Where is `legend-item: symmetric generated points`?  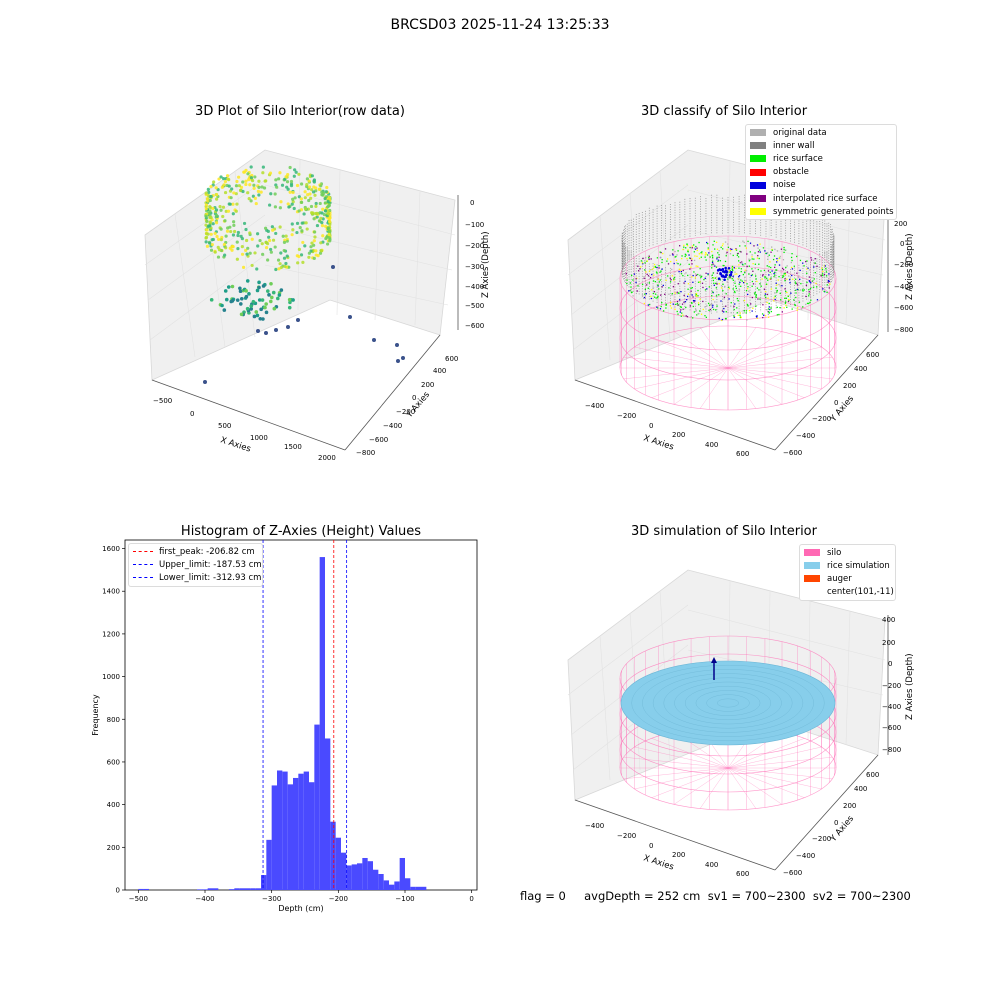
legend-item: symmetric generated points is located at coordinates (821, 211).